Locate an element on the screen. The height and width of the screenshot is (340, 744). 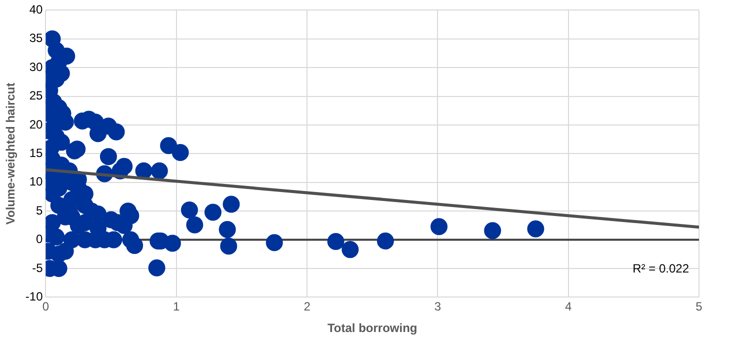
y-tick-label: 5 is located at coordinates (40, 210).